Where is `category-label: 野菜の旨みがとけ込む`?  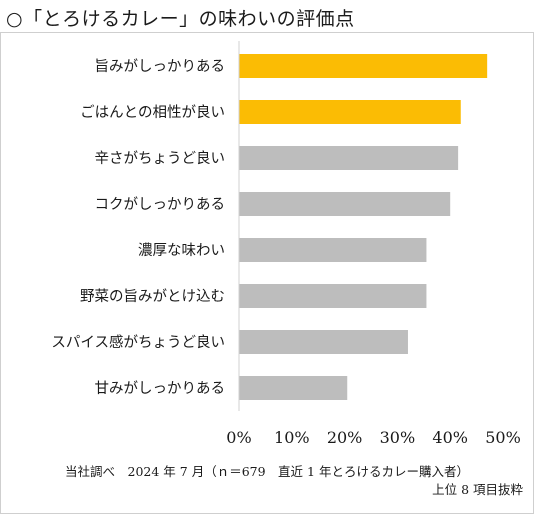 category-label: 野菜の旨みがとけ込む is located at coordinates (152, 296).